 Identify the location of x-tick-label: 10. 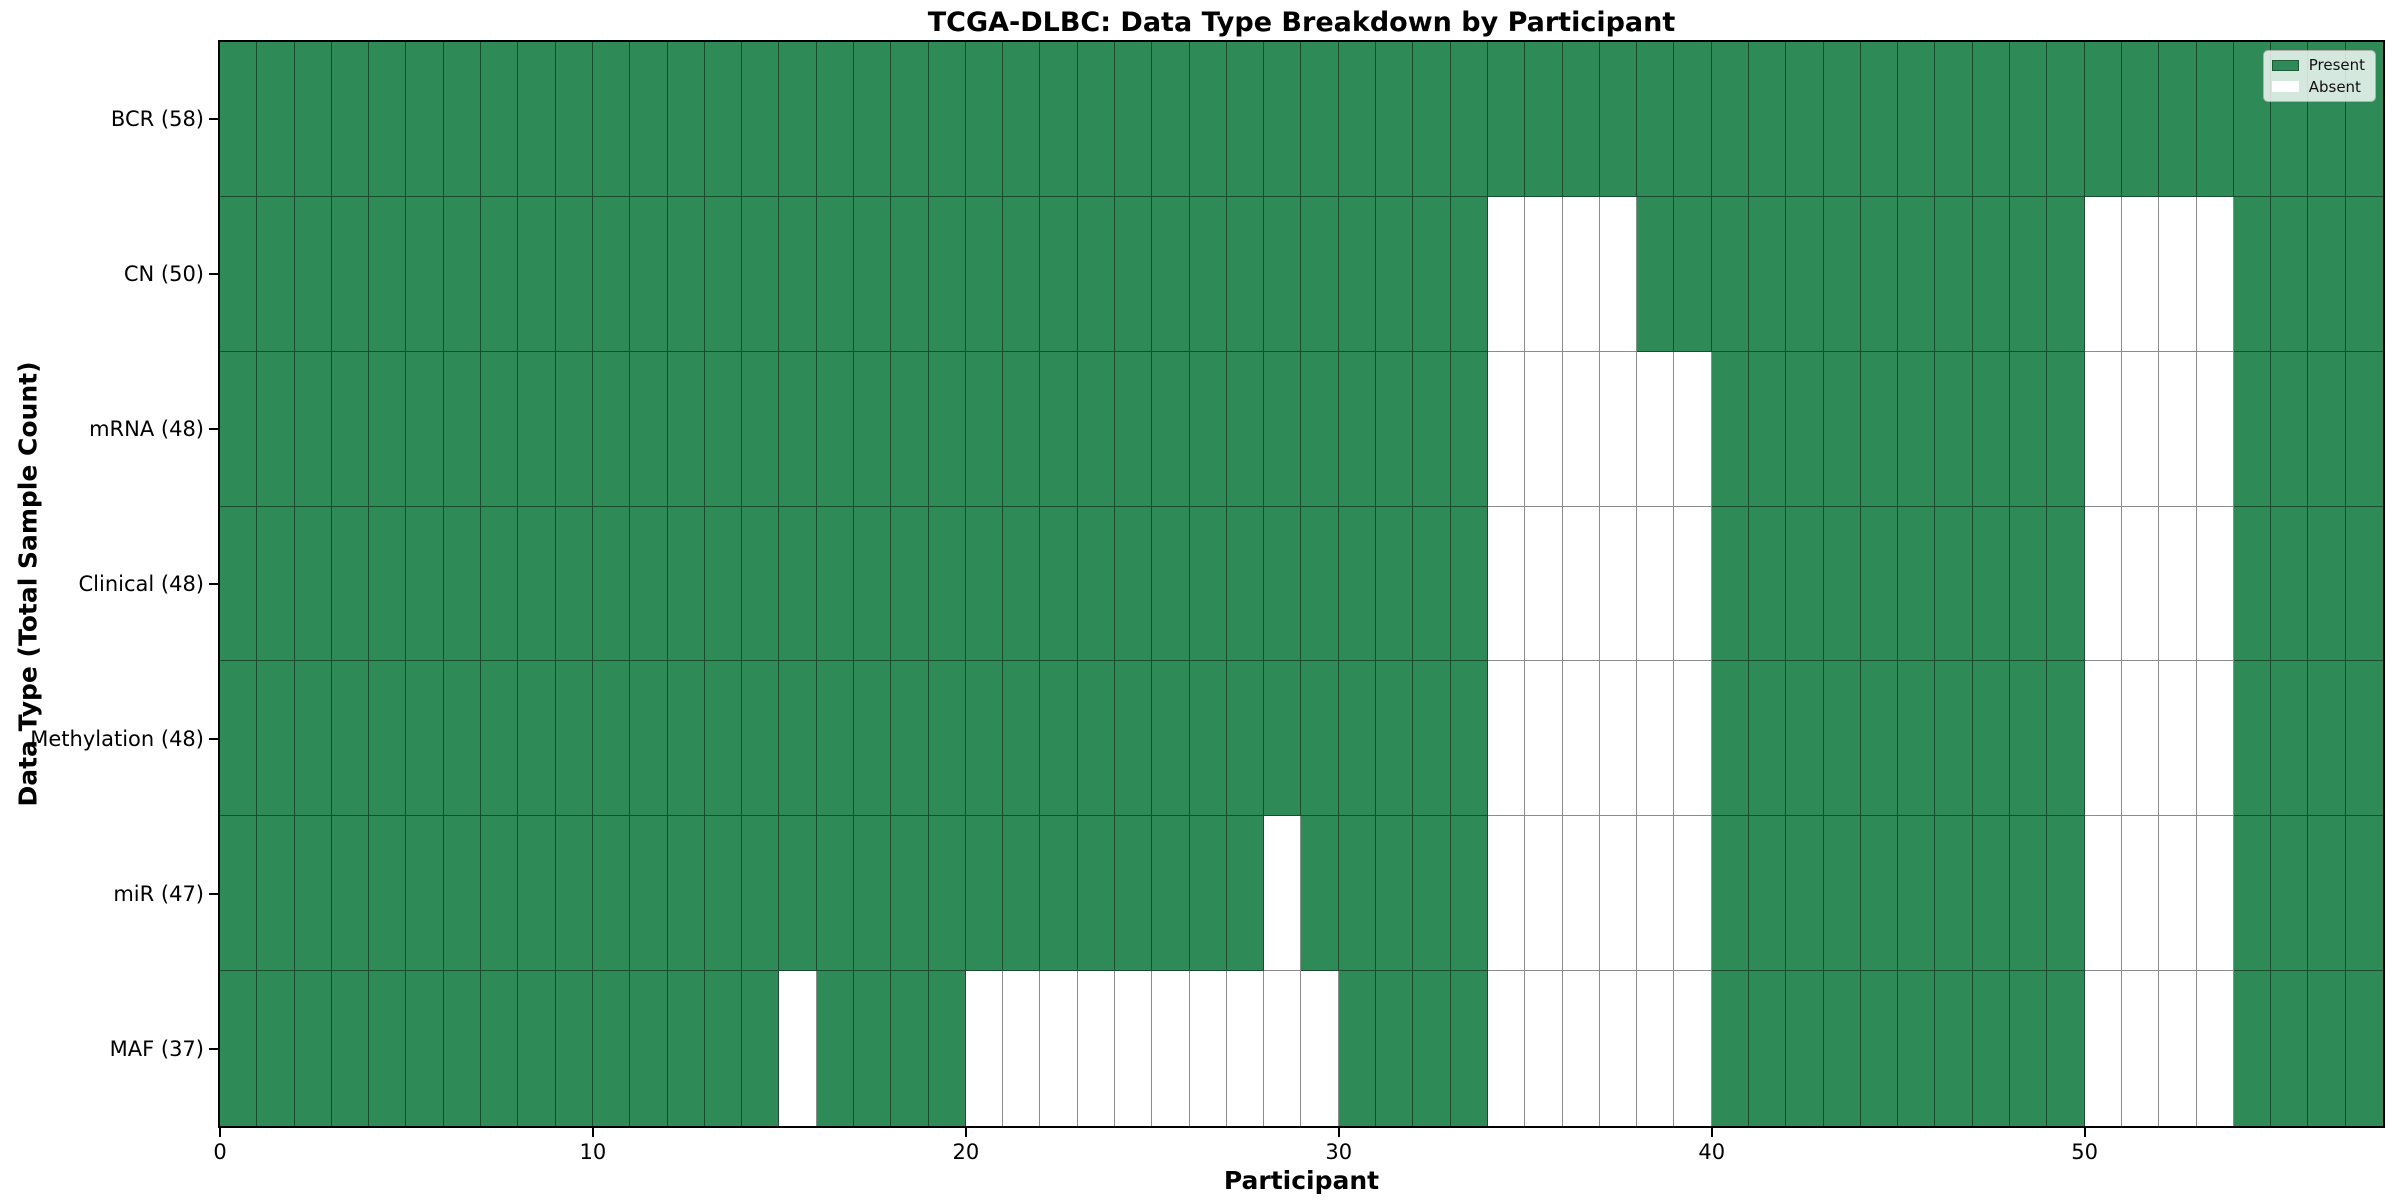
(593, 1152).